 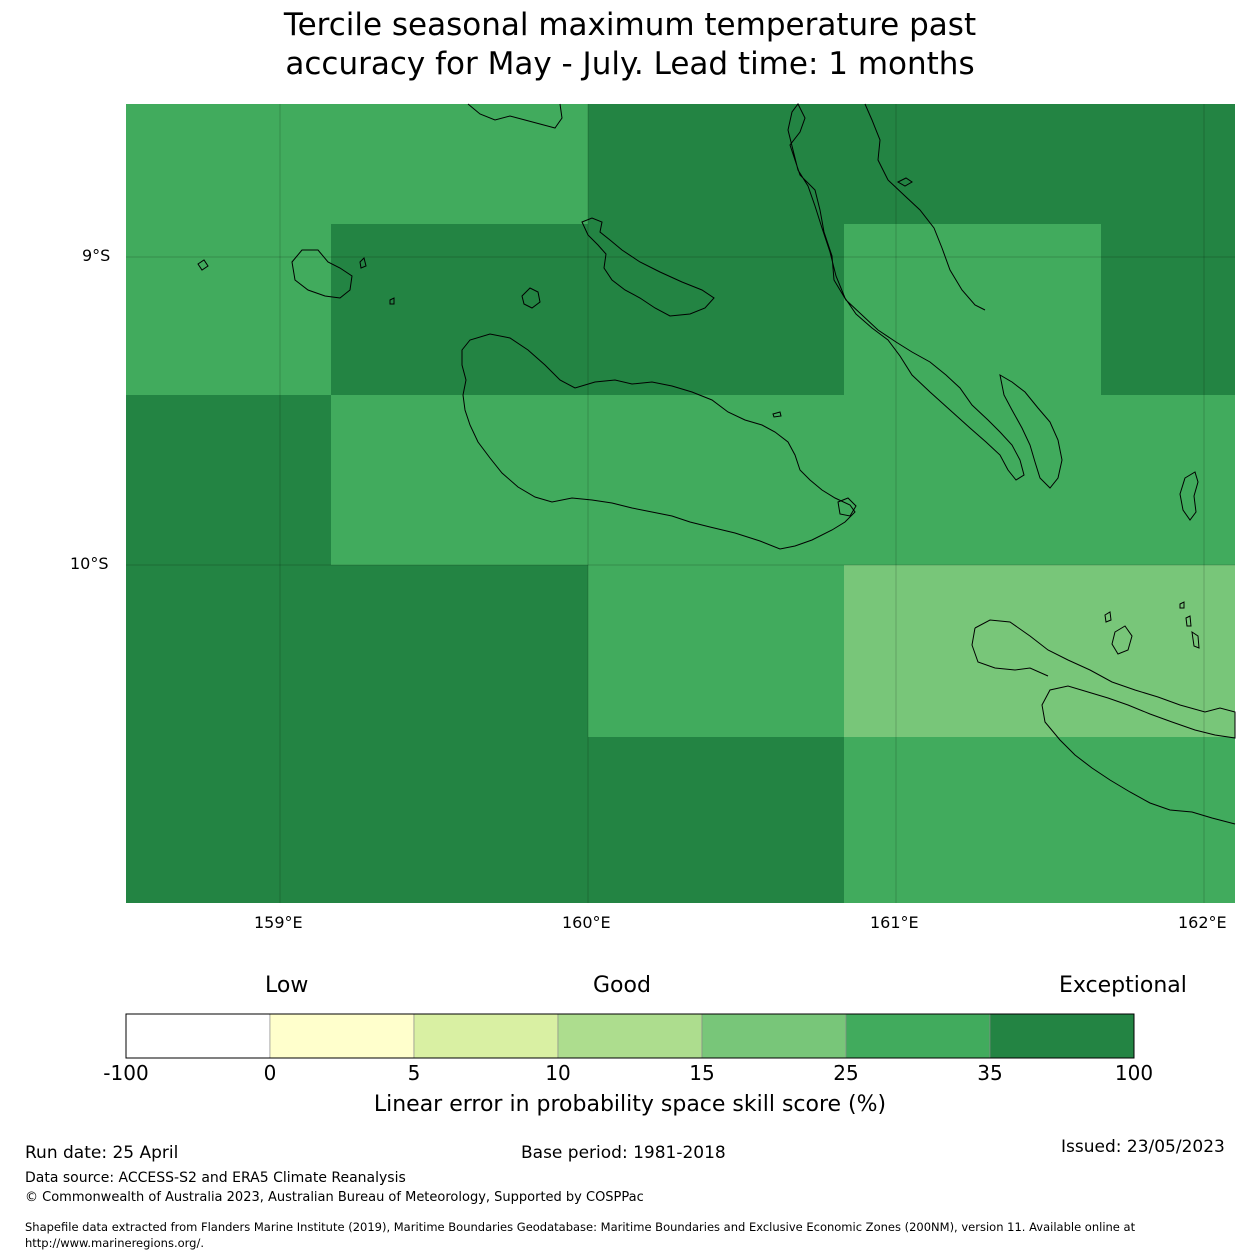 I want to click on coastline-guadalcanal, so click(x=658, y=441).